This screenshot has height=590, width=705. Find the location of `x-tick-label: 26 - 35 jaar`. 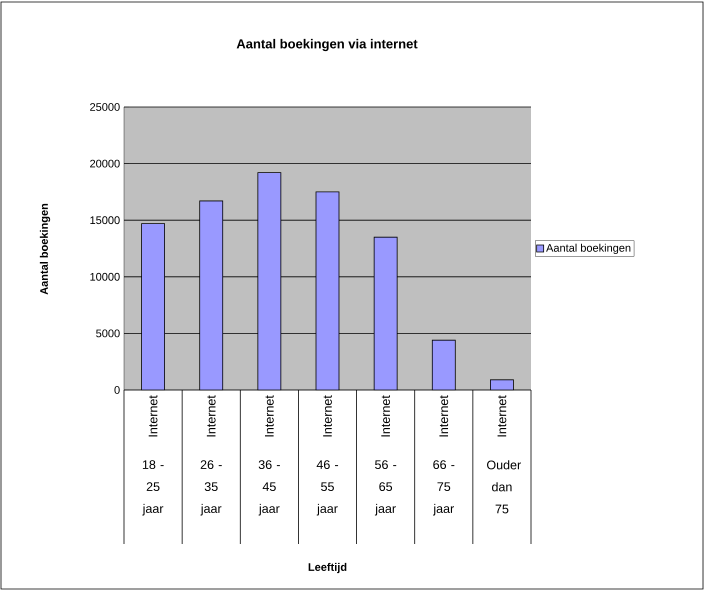

x-tick-label: 26 - 35 jaar is located at coordinates (211, 488).